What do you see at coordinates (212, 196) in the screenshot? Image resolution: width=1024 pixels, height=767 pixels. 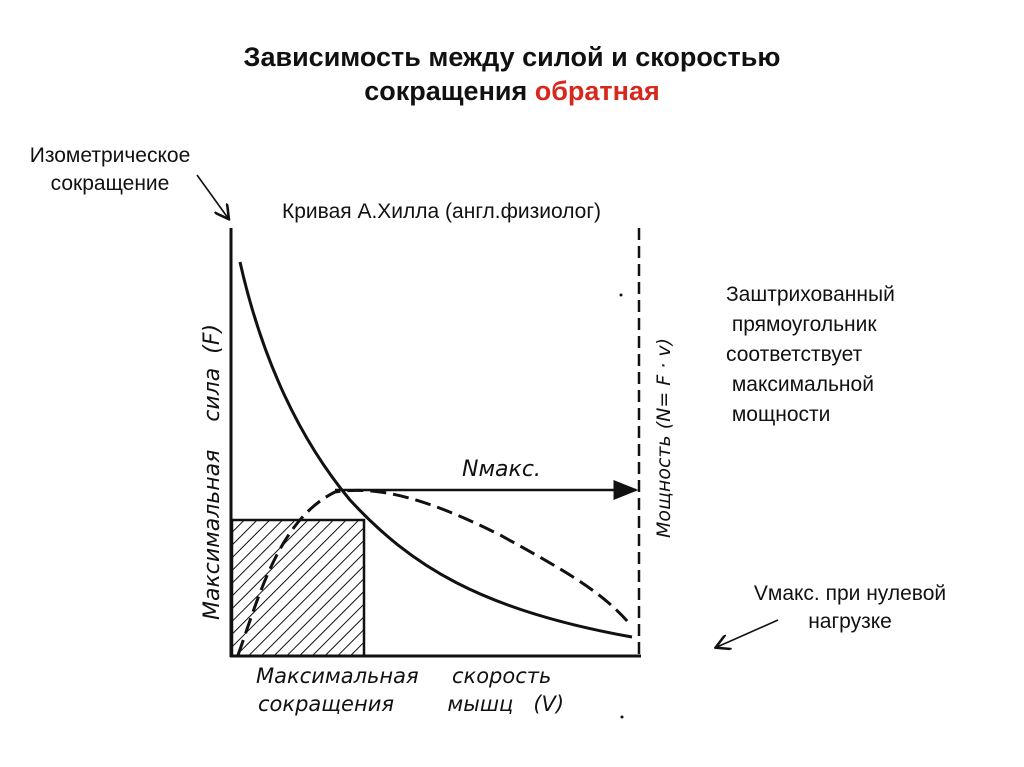 I see `isometric-pointer-arrow` at bounding box center [212, 196].